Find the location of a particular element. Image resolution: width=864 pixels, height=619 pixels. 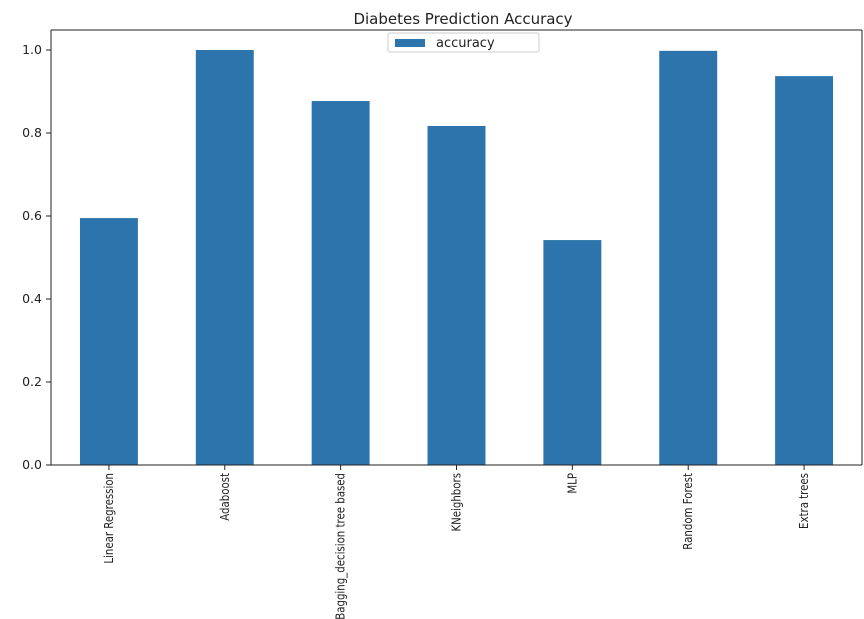

bar-mlp is located at coordinates (572, 352).